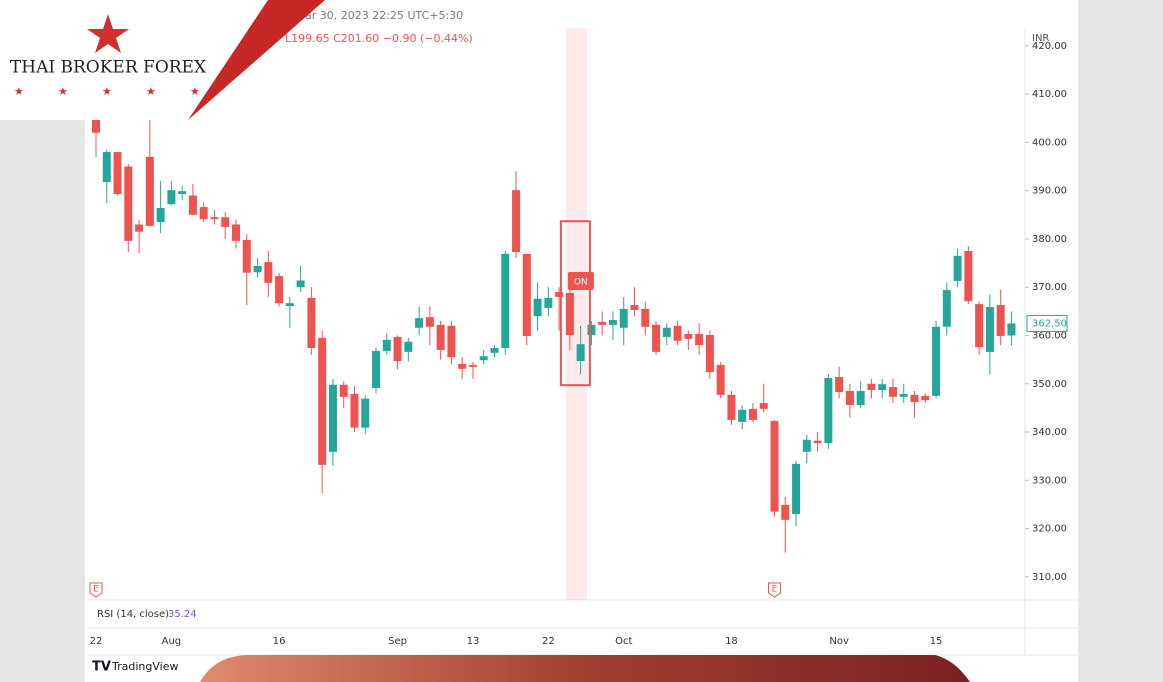 This screenshot has height=682, width=1163. I want to click on last-price-label: 362.50, so click(1049, 323).